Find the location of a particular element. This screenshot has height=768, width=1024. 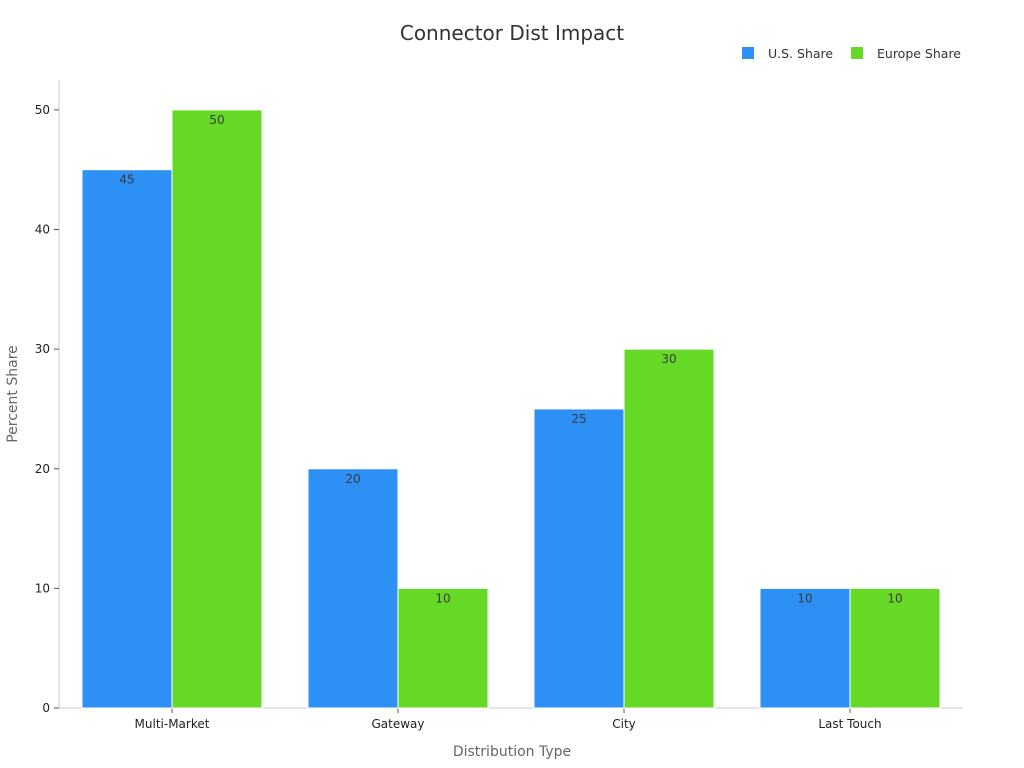

bar-u-s-sharemulti-market is located at coordinates (127, 439).